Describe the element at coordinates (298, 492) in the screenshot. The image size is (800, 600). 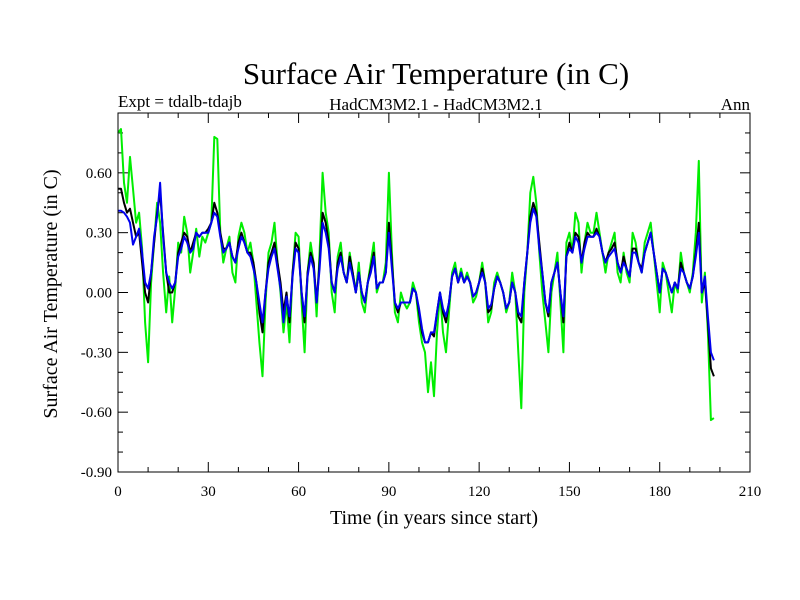
I see `x-tick-label: 60` at that location.